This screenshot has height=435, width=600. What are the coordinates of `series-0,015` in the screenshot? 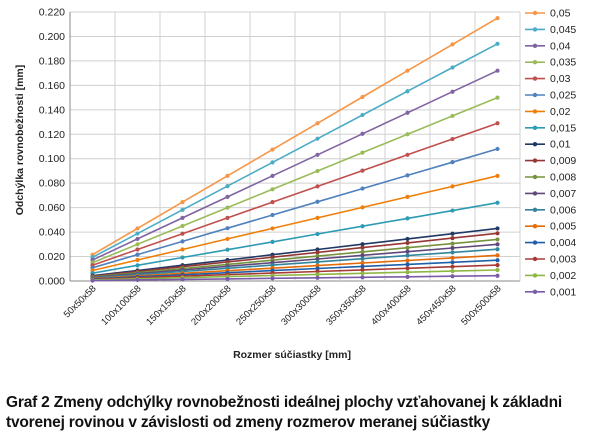 It's located at (295, 238).